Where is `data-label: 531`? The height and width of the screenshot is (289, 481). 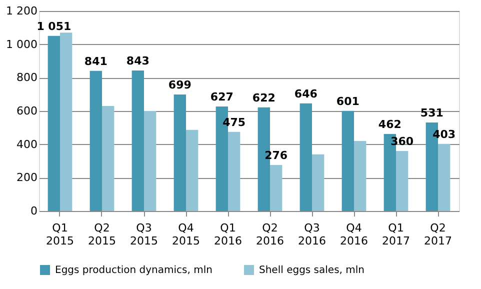 data-label: 531 is located at coordinates (432, 113).